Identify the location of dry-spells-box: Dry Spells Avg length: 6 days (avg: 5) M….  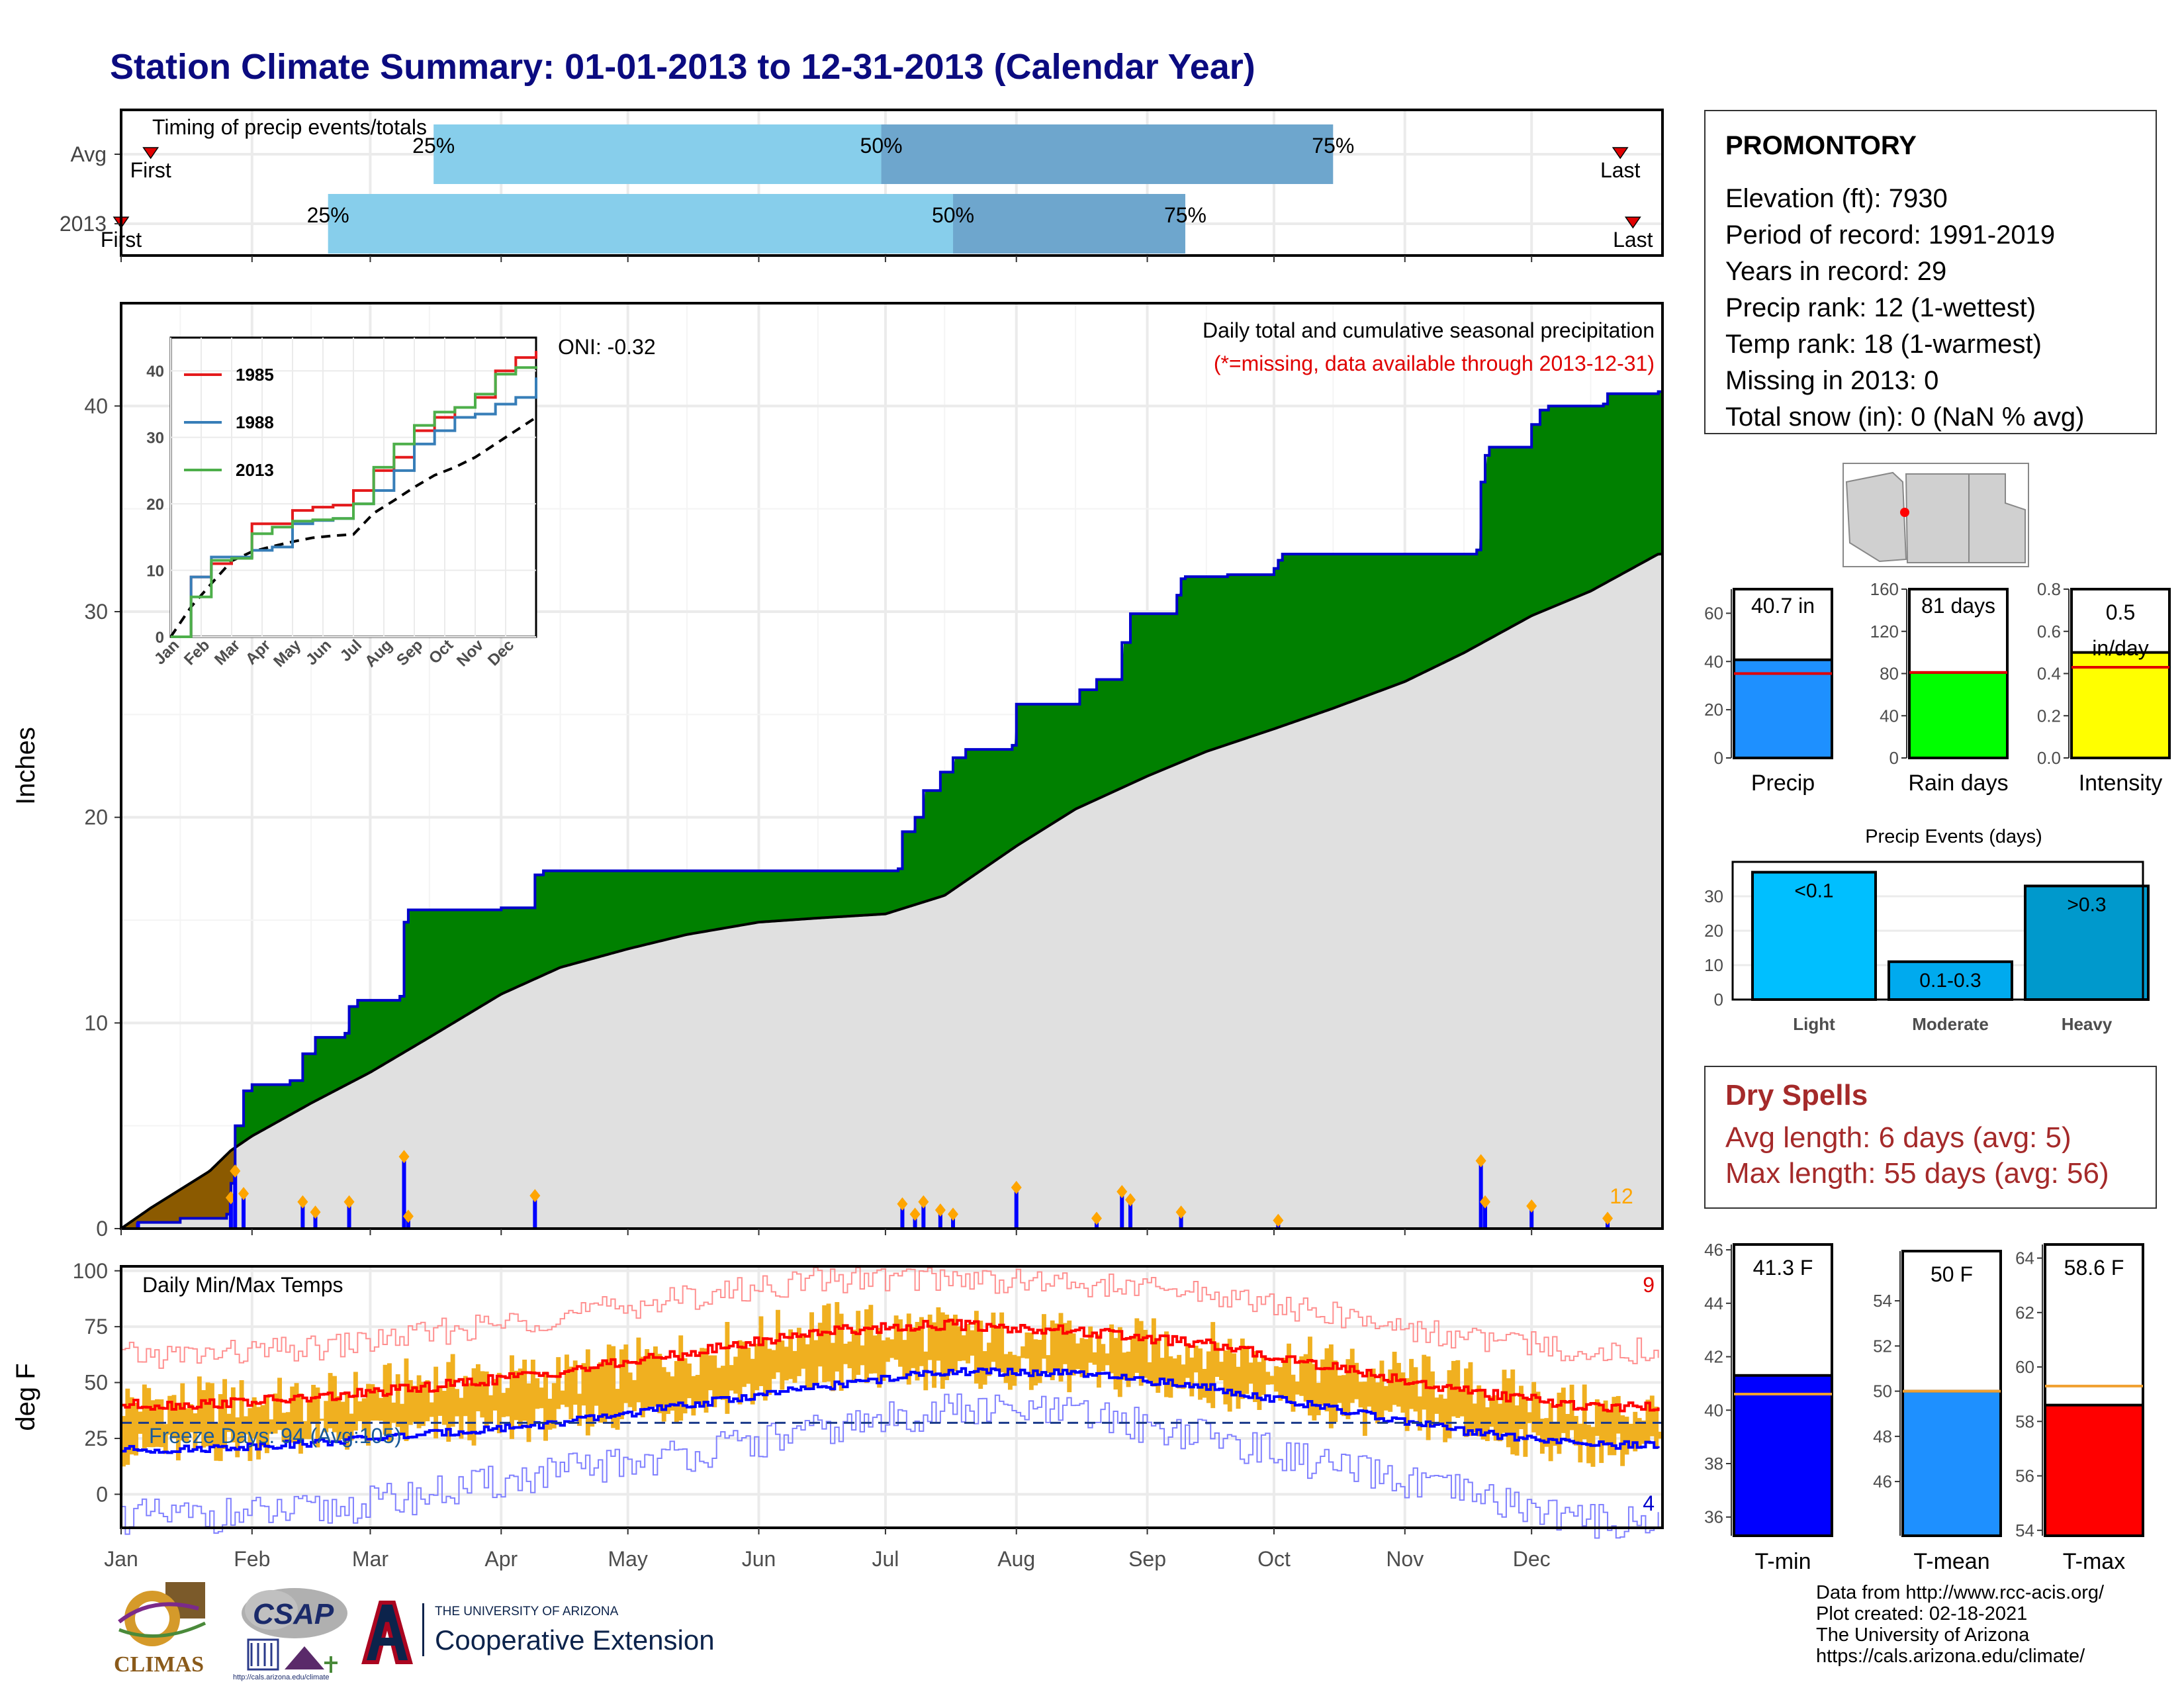
(1931, 1137).